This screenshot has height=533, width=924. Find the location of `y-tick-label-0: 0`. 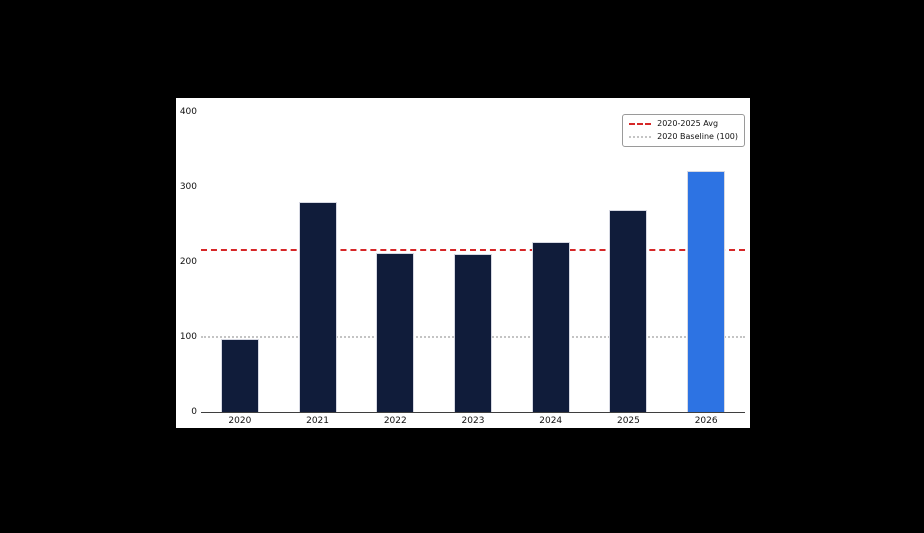

y-tick-label-0: 0 is located at coordinates (194, 412).